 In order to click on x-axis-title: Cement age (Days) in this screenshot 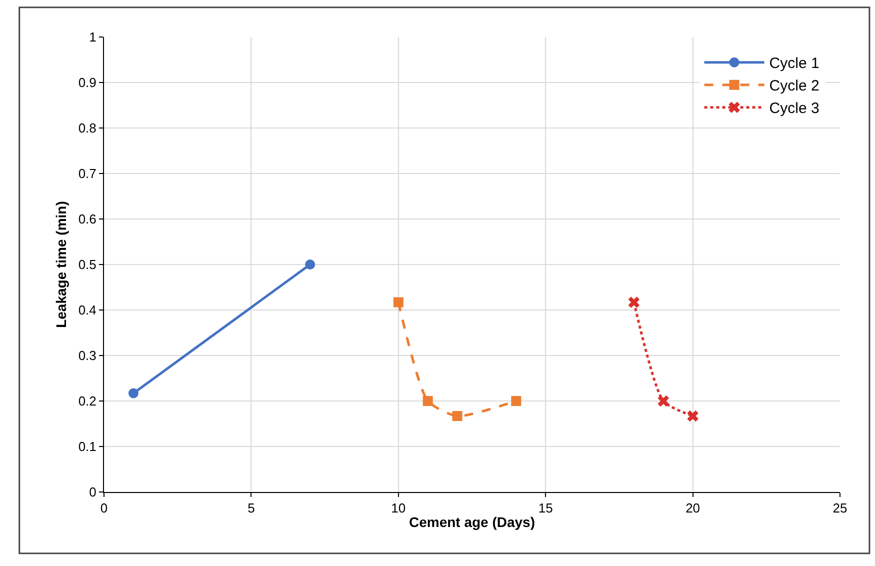, I will do `click(472, 522)`.